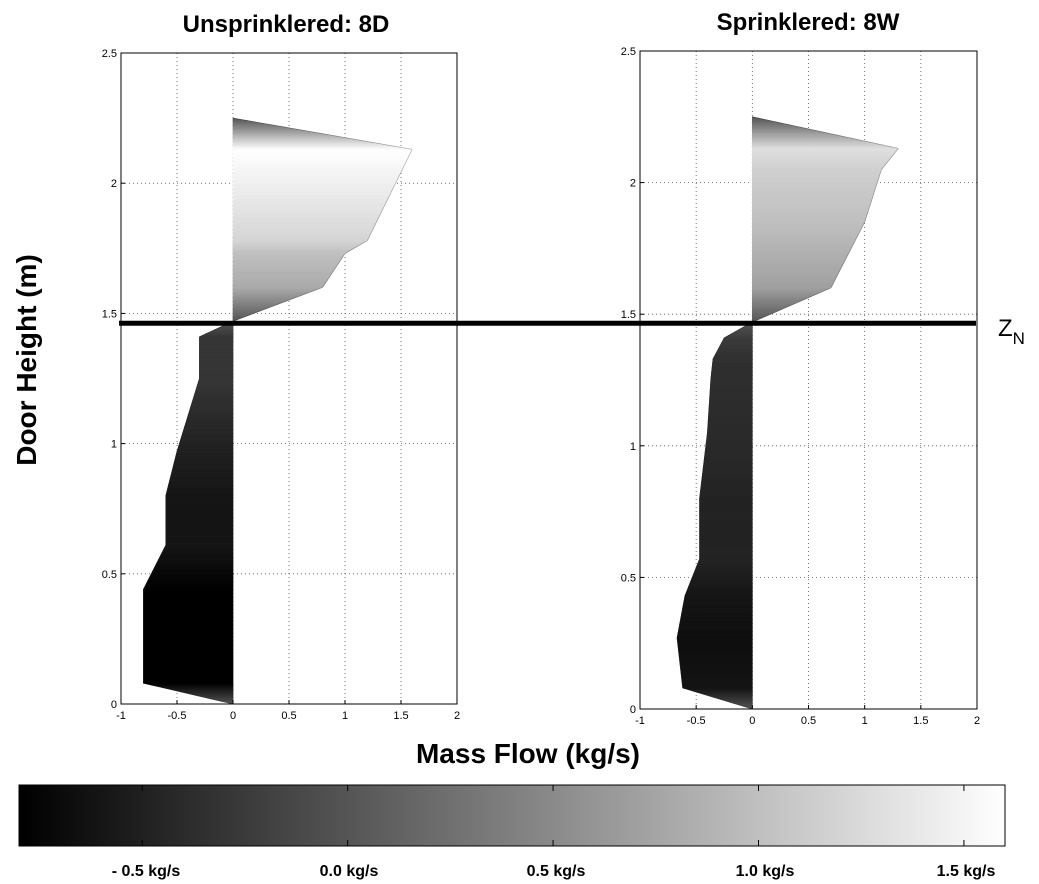  Describe the element at coordinates (1005, 328) in the screenshot. I see `neutral-plane-label-z: Z` at that location.